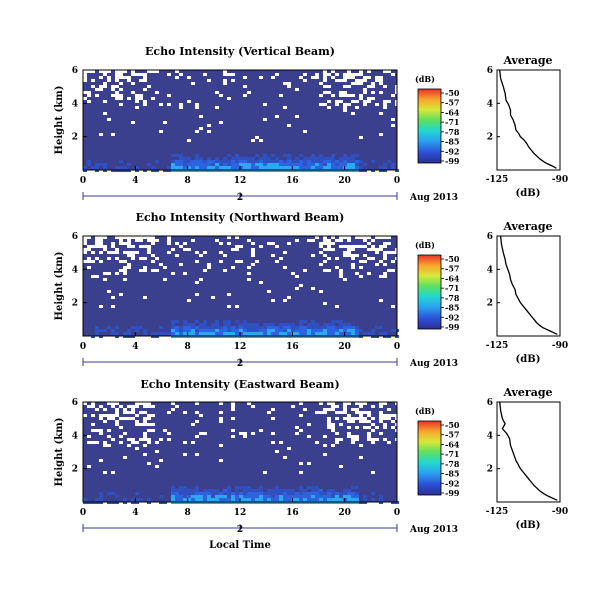 The image size is (615, 598). What do you see at coordinates (79, 436) in the screenshot?
I see `y-axis: 642` at bounding box center [79, 436].